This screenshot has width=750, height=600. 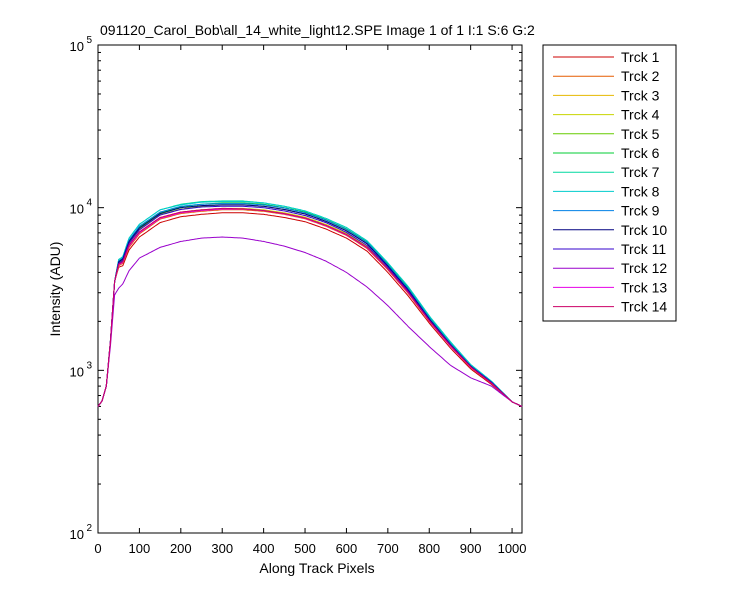 I want to click on x-tick-label: 400, so click(x=264, y=548).